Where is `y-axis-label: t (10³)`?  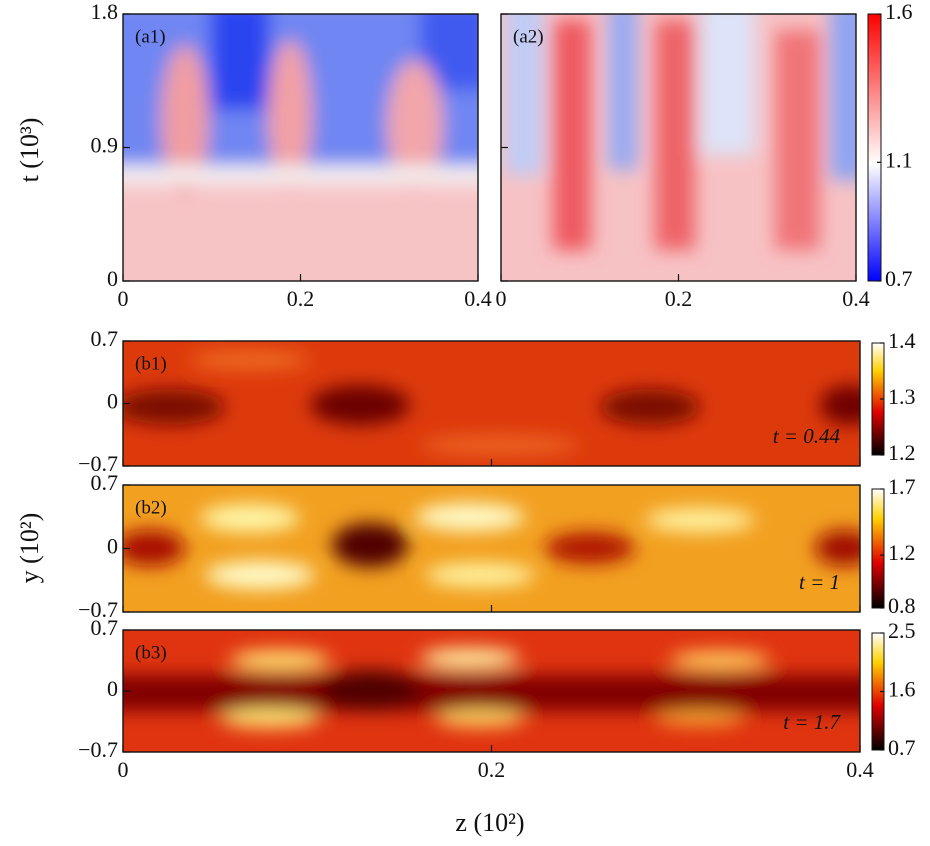
y-axis-label: t (10³) is located at coordinates (29, 150).